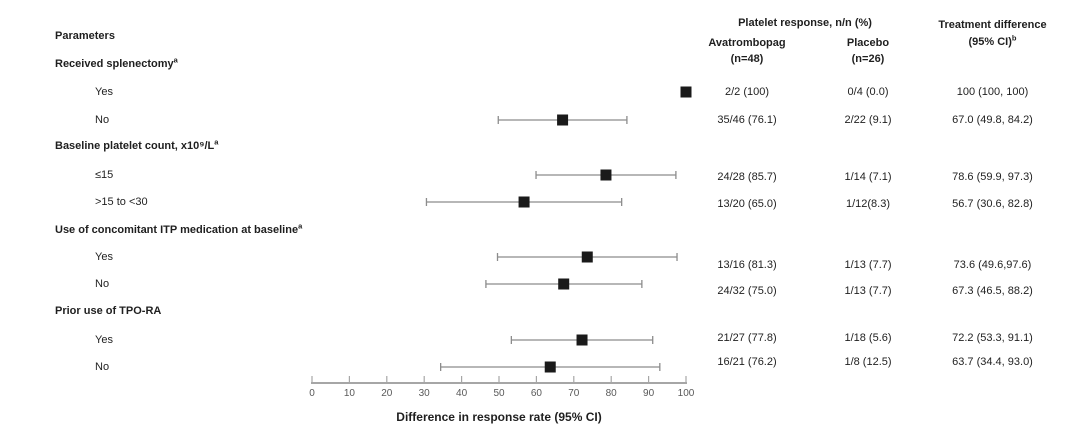  Describe the element at coordinates (387, 393) in the screenshot. I see `x-axis-tick-label: 20` at that location.